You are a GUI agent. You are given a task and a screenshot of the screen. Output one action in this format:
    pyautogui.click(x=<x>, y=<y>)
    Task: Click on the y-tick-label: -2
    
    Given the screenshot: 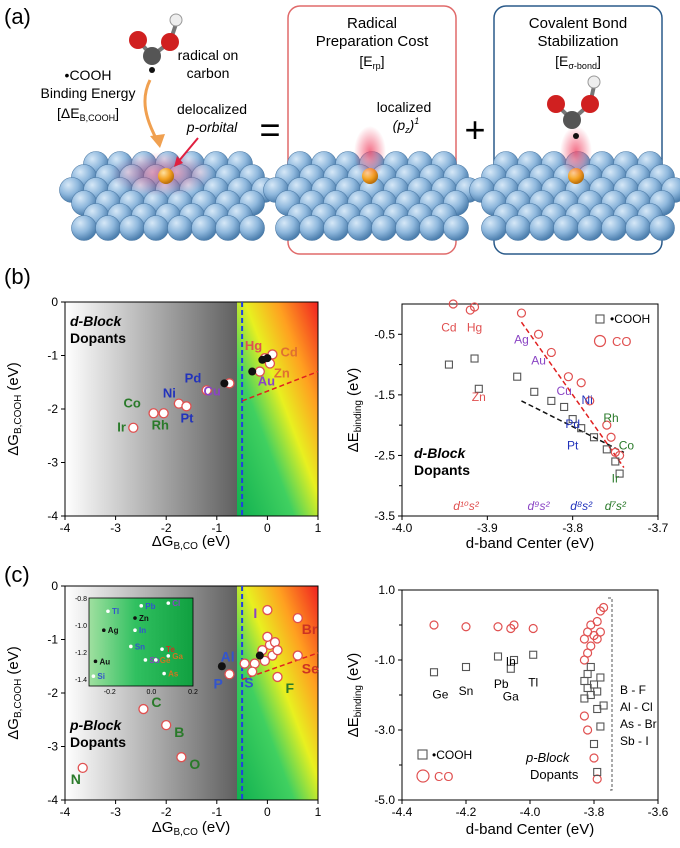 What is the action you would take?
    pyautogui.click(x=52, y=409)
    